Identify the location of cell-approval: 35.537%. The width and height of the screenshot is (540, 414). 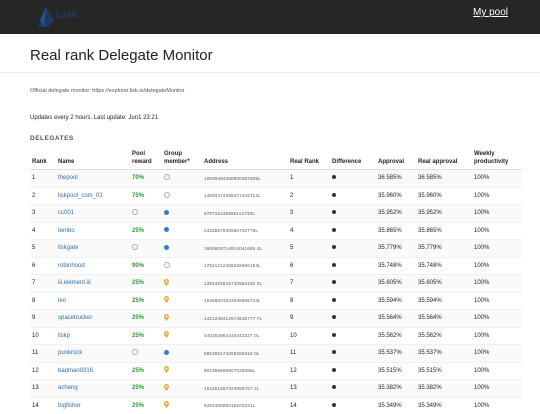
(396, 353).